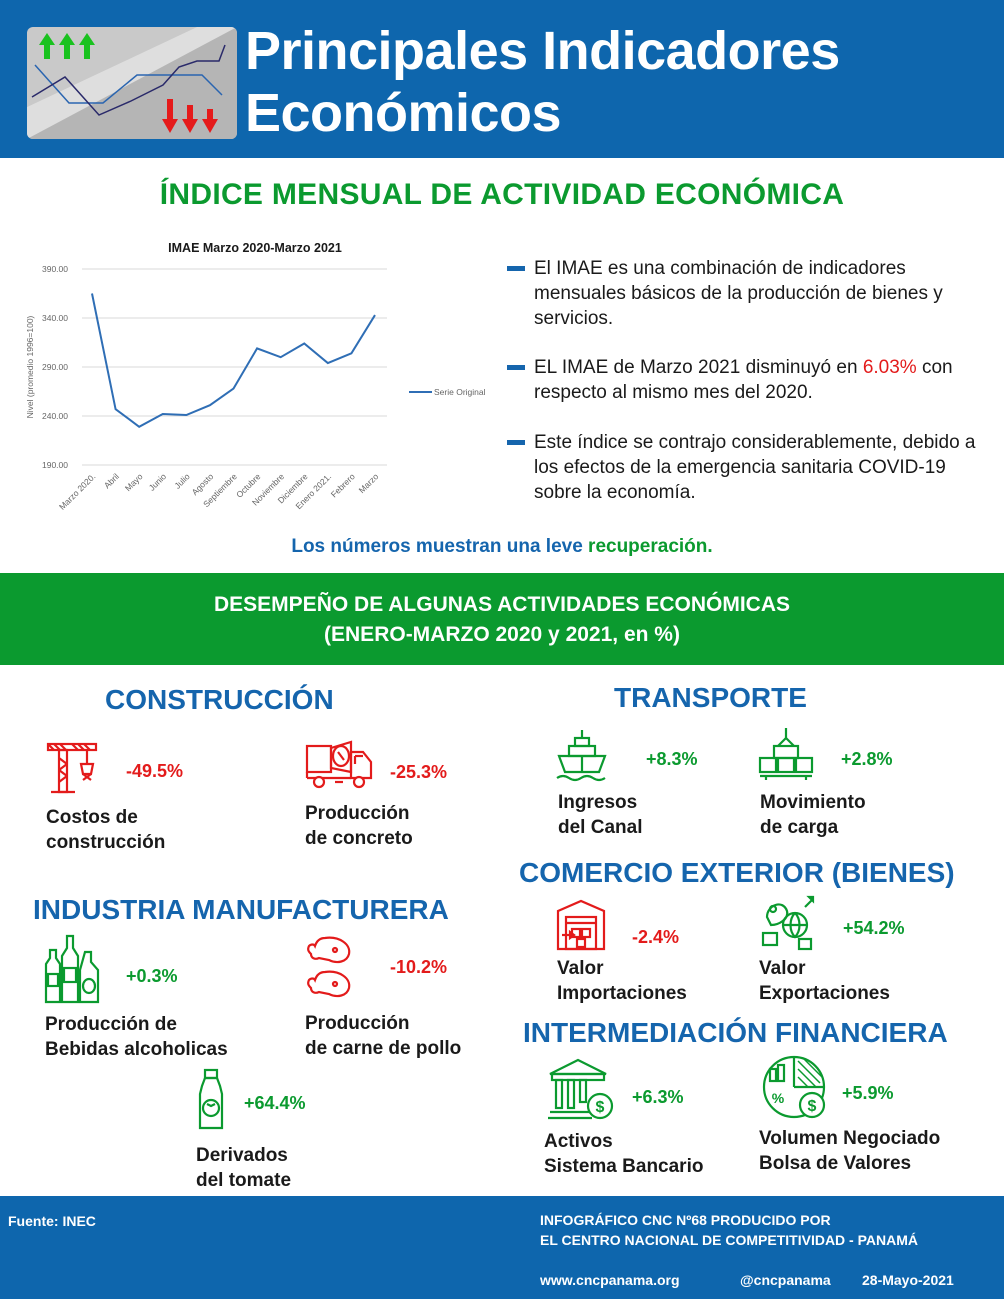  I want to click on social-handle: @cncpanama, so click(785, 1280).